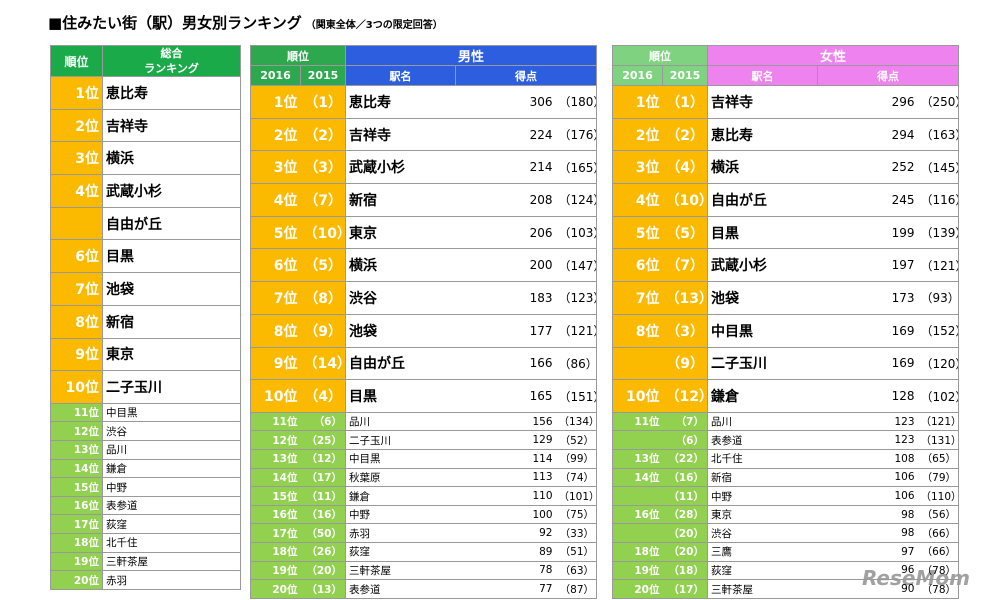 The width and height of the screenshot is (1003, 600). I want to click on ranking-row: 20位 （13） 表参道 77 （87）, so click(424, 589).